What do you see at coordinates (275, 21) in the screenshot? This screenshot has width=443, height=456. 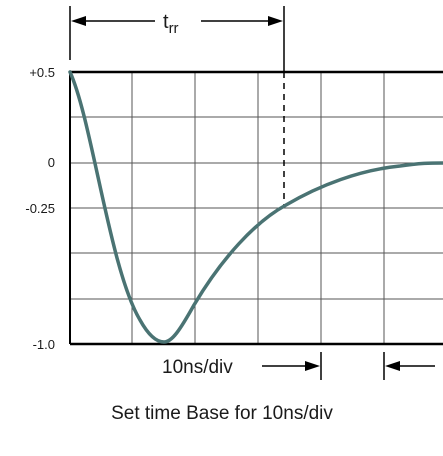 I see `trr-arrowhead-right` at bounding box center [275, 21].